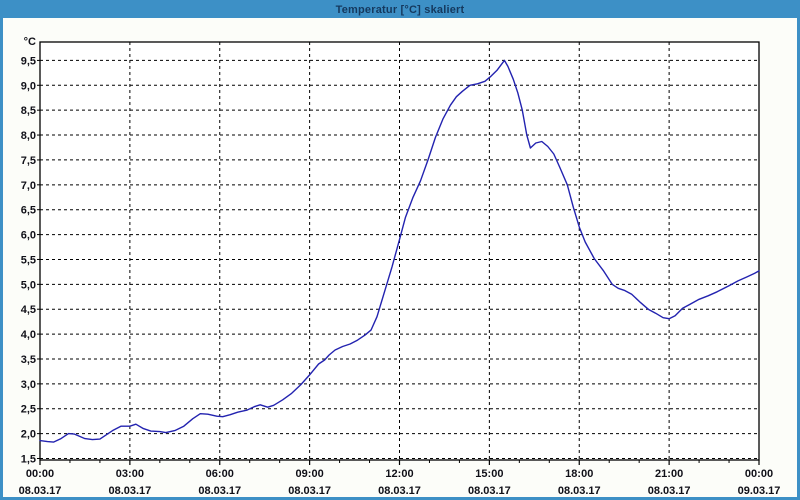 This screenshot has height=500, width=800. What do you see at coordinates (28, 260) in the screenshot?
I see `y-tick-label: 5,5` at bounding box center [28, 260].